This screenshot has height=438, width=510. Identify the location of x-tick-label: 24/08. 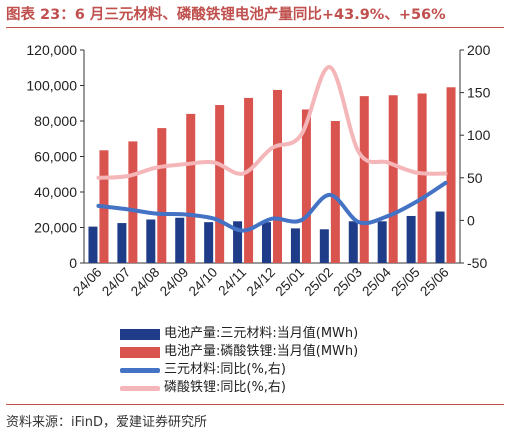
(145, 282).